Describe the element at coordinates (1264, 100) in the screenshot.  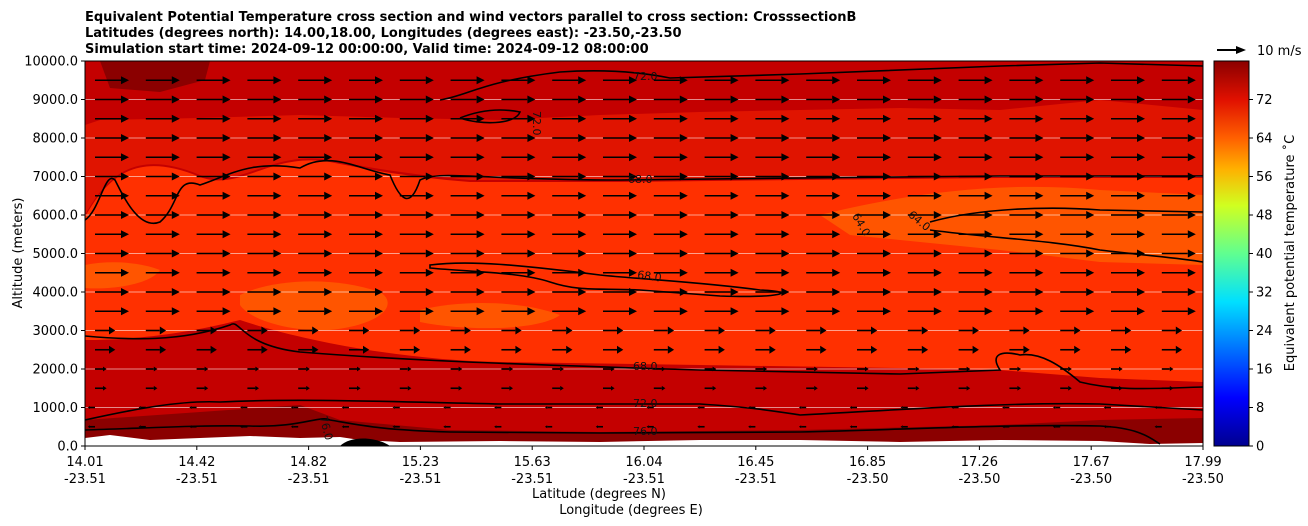
I see `colorbar-tick-label: 72` at that location.